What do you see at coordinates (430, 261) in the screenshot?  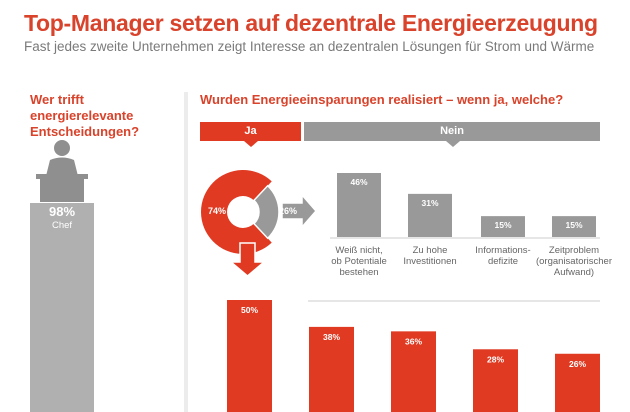 I see `nein-category-line: Investitionen` at bounding box center [430, 261].